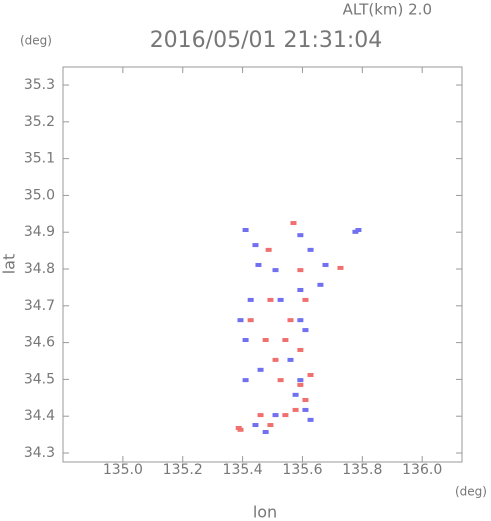 This screenshot has width=491, height=521. Describe the element at coordinates (39, 269) in the screenshot. I see `y-tick-label: 34.8` at that location.